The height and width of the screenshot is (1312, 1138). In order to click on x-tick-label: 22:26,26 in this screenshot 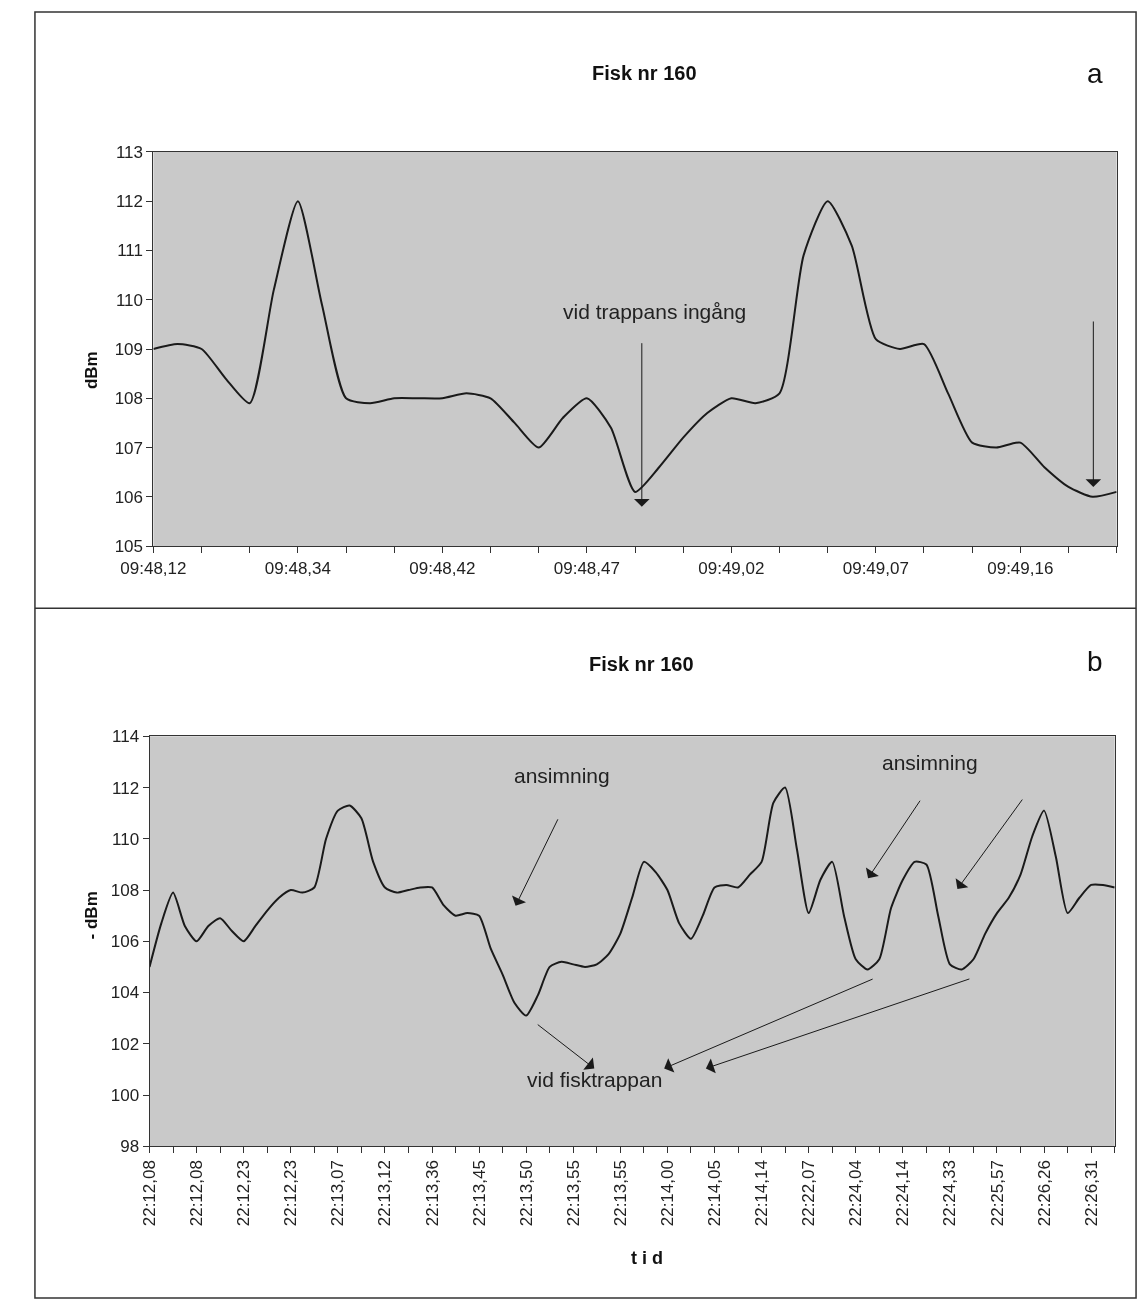, I will do `click(1044, 1193)`.